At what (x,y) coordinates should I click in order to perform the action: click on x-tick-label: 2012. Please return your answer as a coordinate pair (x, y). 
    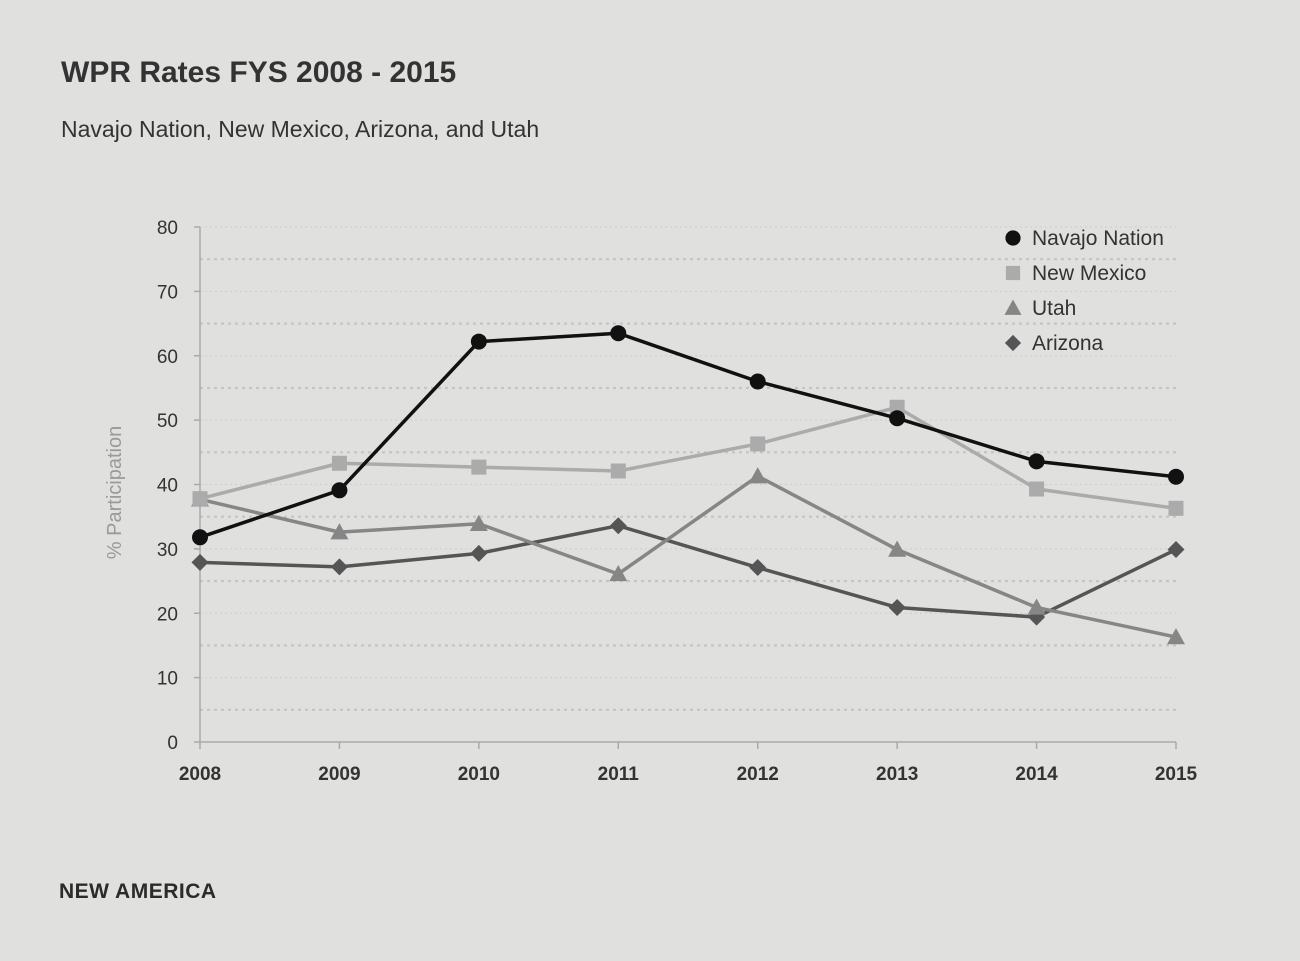
    Looking at the image, I should click on (758, 774).